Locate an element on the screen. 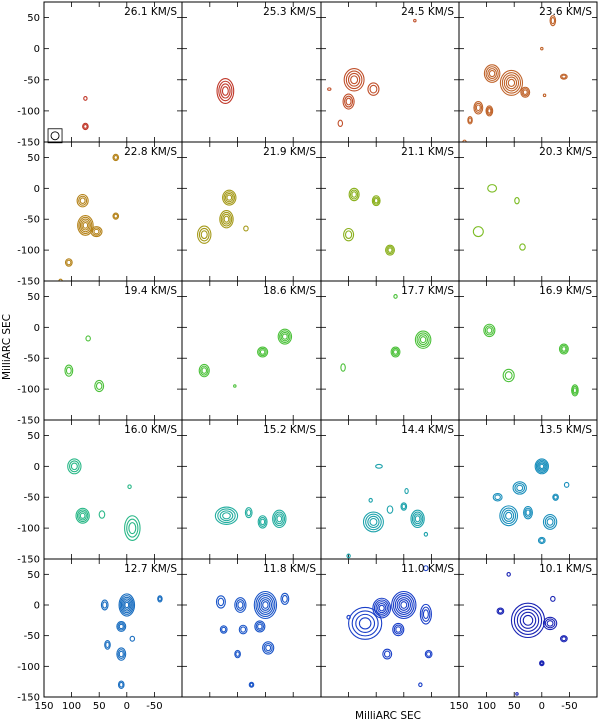 This screenshot has width=600, height=722. channel-panel: 14.4 KM/S is located at coordinates (390, 489).